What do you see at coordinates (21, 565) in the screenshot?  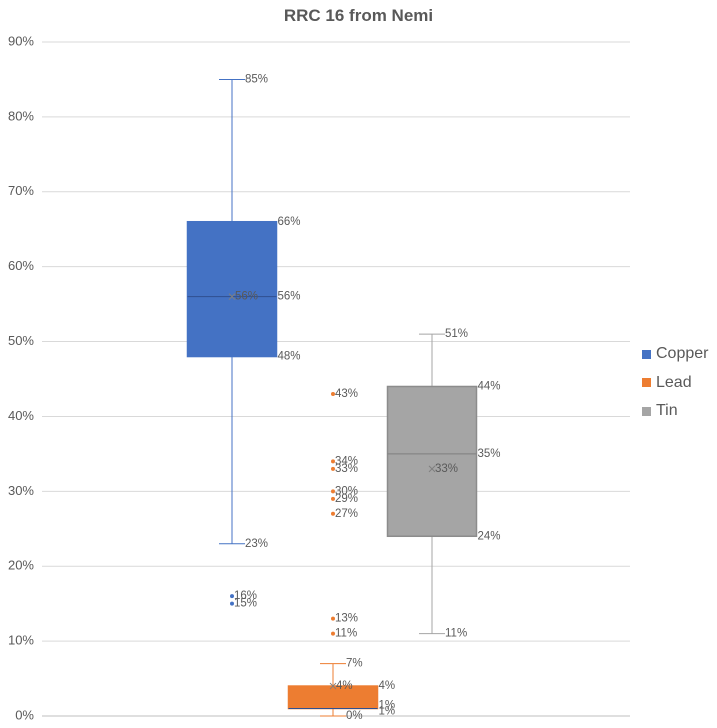 I see `y-tick-label: 20%` at bounding box center [21, 565].